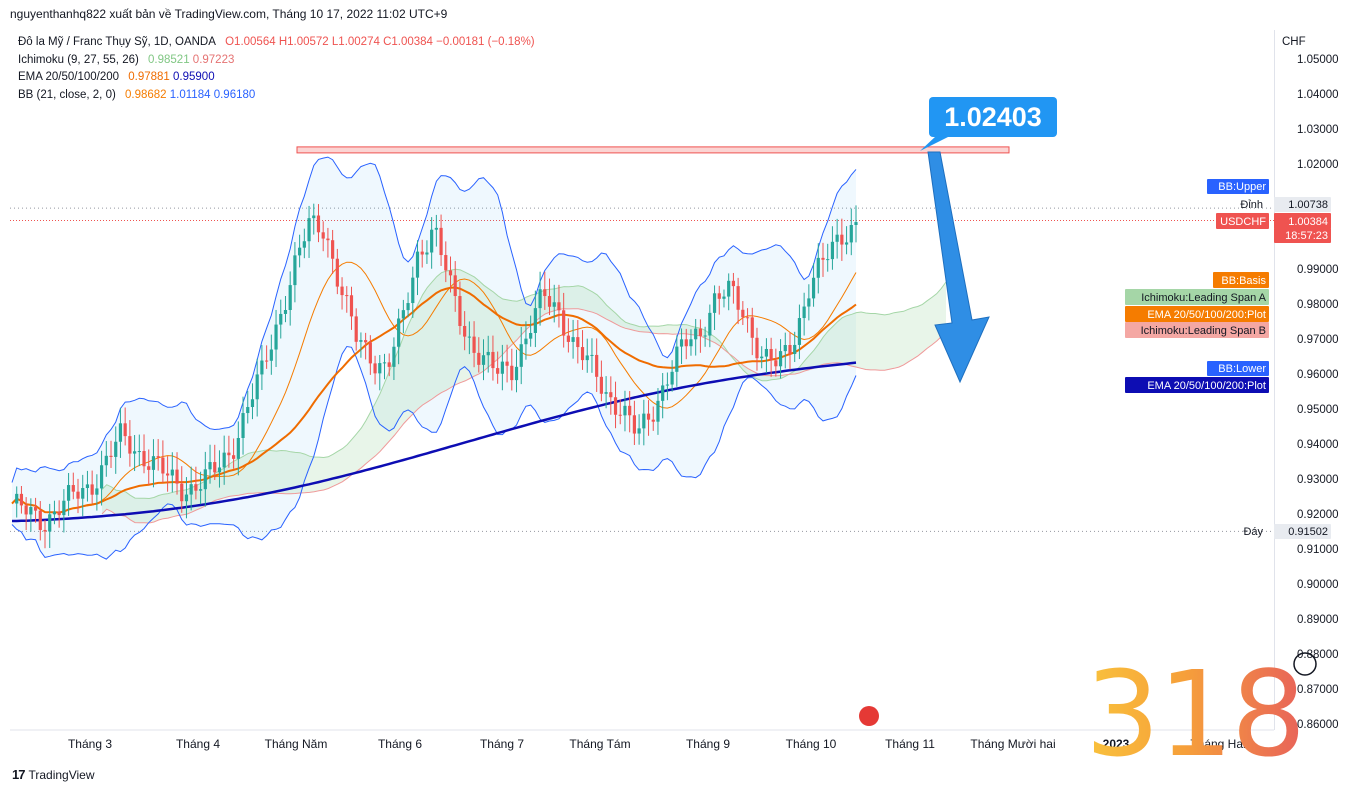 The width and height of the screenshot is (1349, 793). I want to click on watermark-318: 318, so click(1195, 714).